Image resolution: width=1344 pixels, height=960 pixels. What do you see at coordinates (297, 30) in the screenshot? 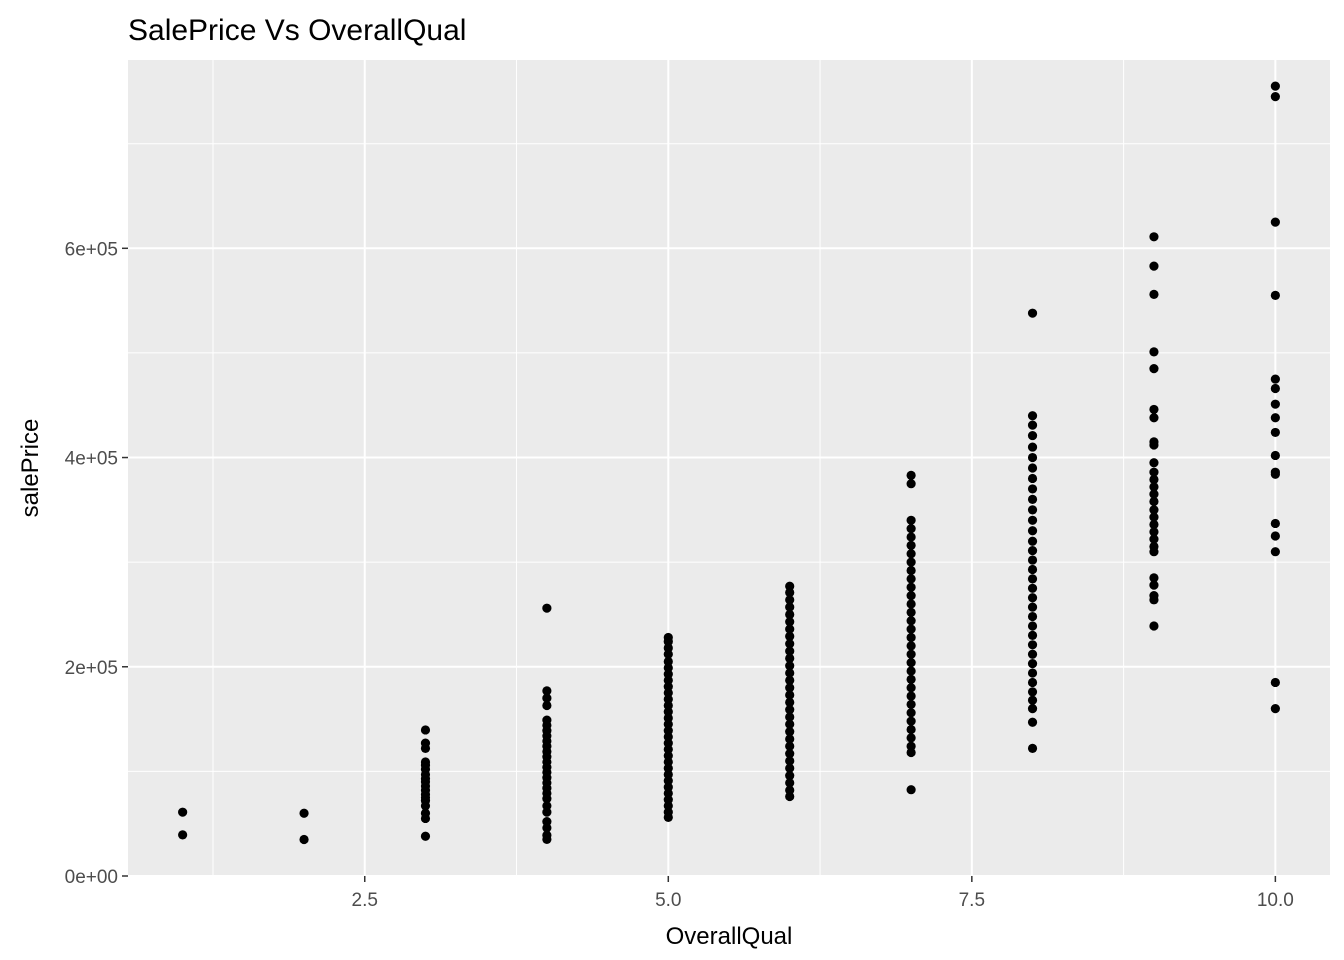
I see `chart-title: SalePrice Vs OverallQual` at bounding box center [297, 30].